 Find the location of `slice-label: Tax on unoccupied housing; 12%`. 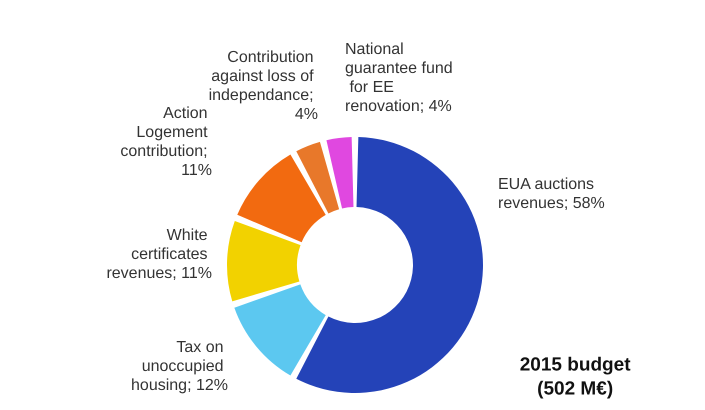

slice-label: Tax on unoccupied housing; 12% is located at coordinates (179, 366).